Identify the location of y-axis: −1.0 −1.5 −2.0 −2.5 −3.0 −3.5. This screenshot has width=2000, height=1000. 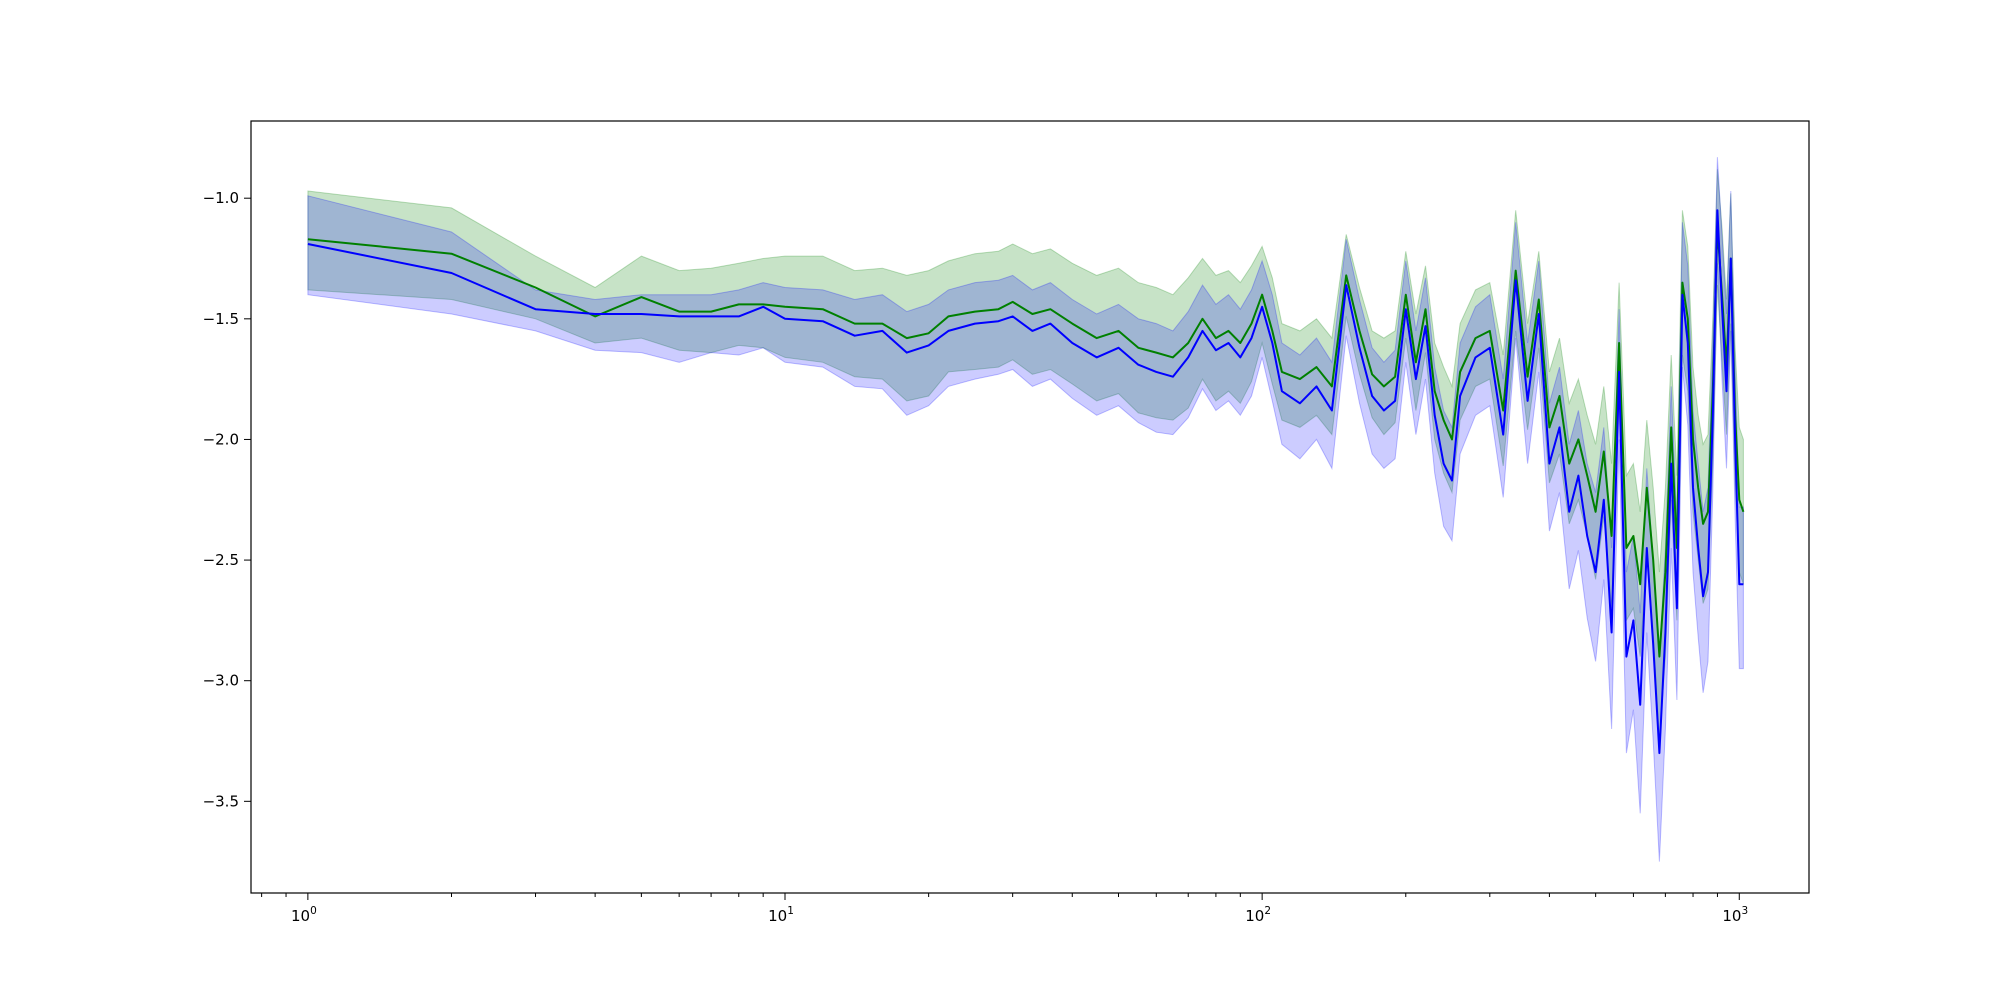
(227, 499).